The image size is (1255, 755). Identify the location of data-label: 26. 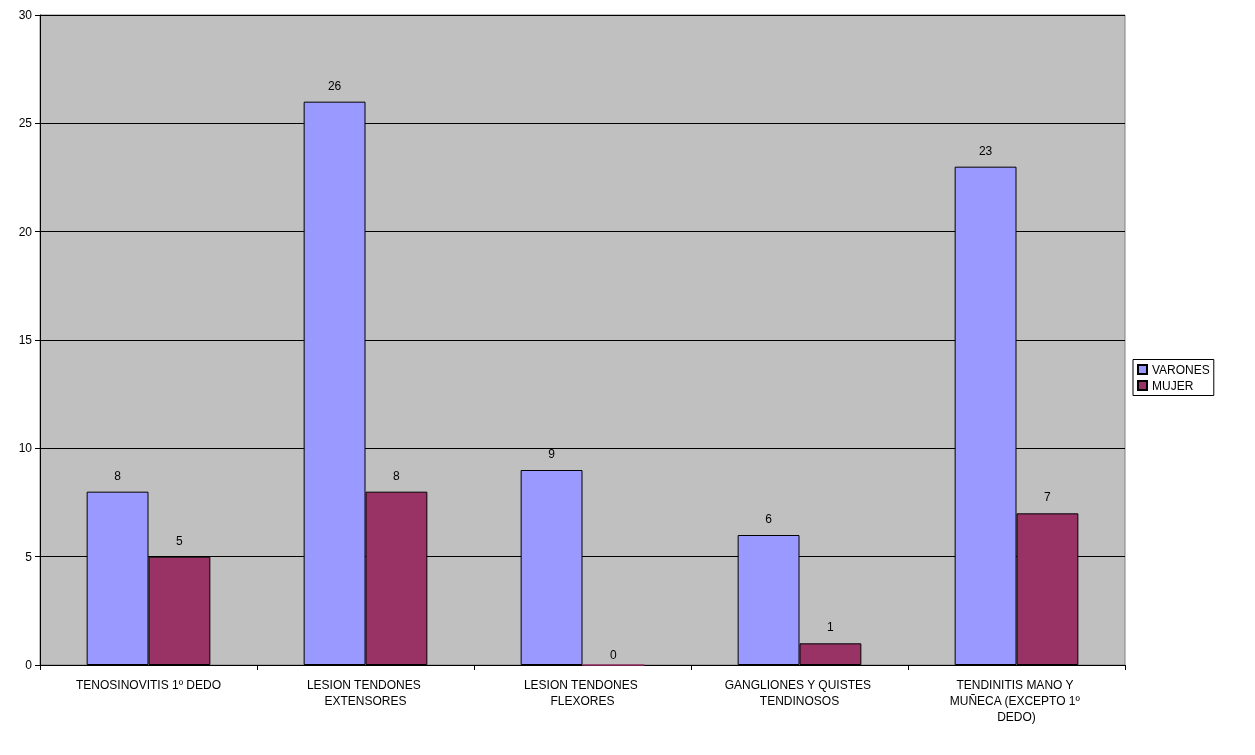
(334, 85).